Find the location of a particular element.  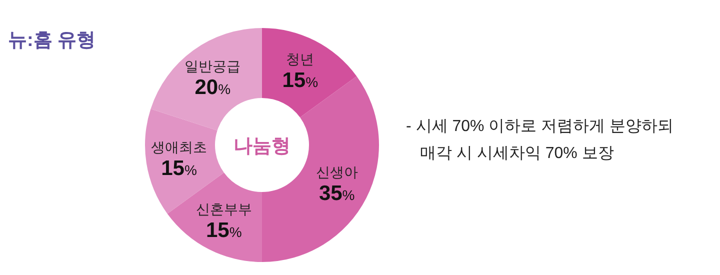

text: - 시세 70% 이하로 저렴하게 분양하되 is located at coordinates (540, 126).